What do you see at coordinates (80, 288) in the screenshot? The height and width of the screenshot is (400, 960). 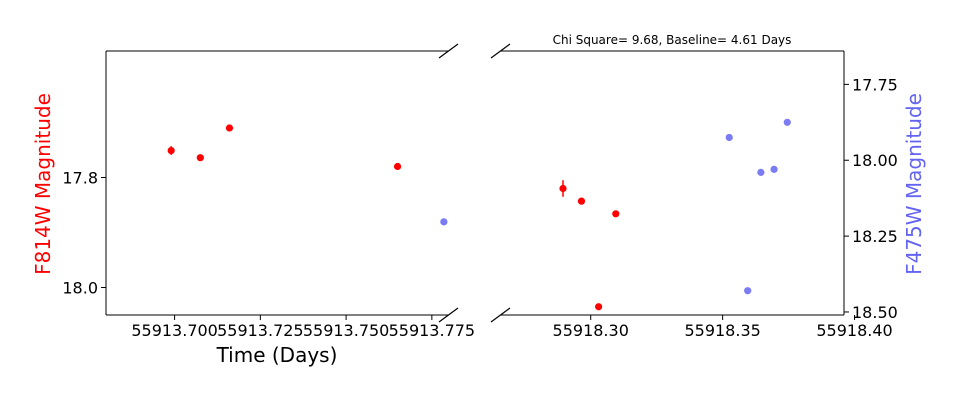 I see `left-y-tick-label: 18.0` at bounding box center [80, 288].